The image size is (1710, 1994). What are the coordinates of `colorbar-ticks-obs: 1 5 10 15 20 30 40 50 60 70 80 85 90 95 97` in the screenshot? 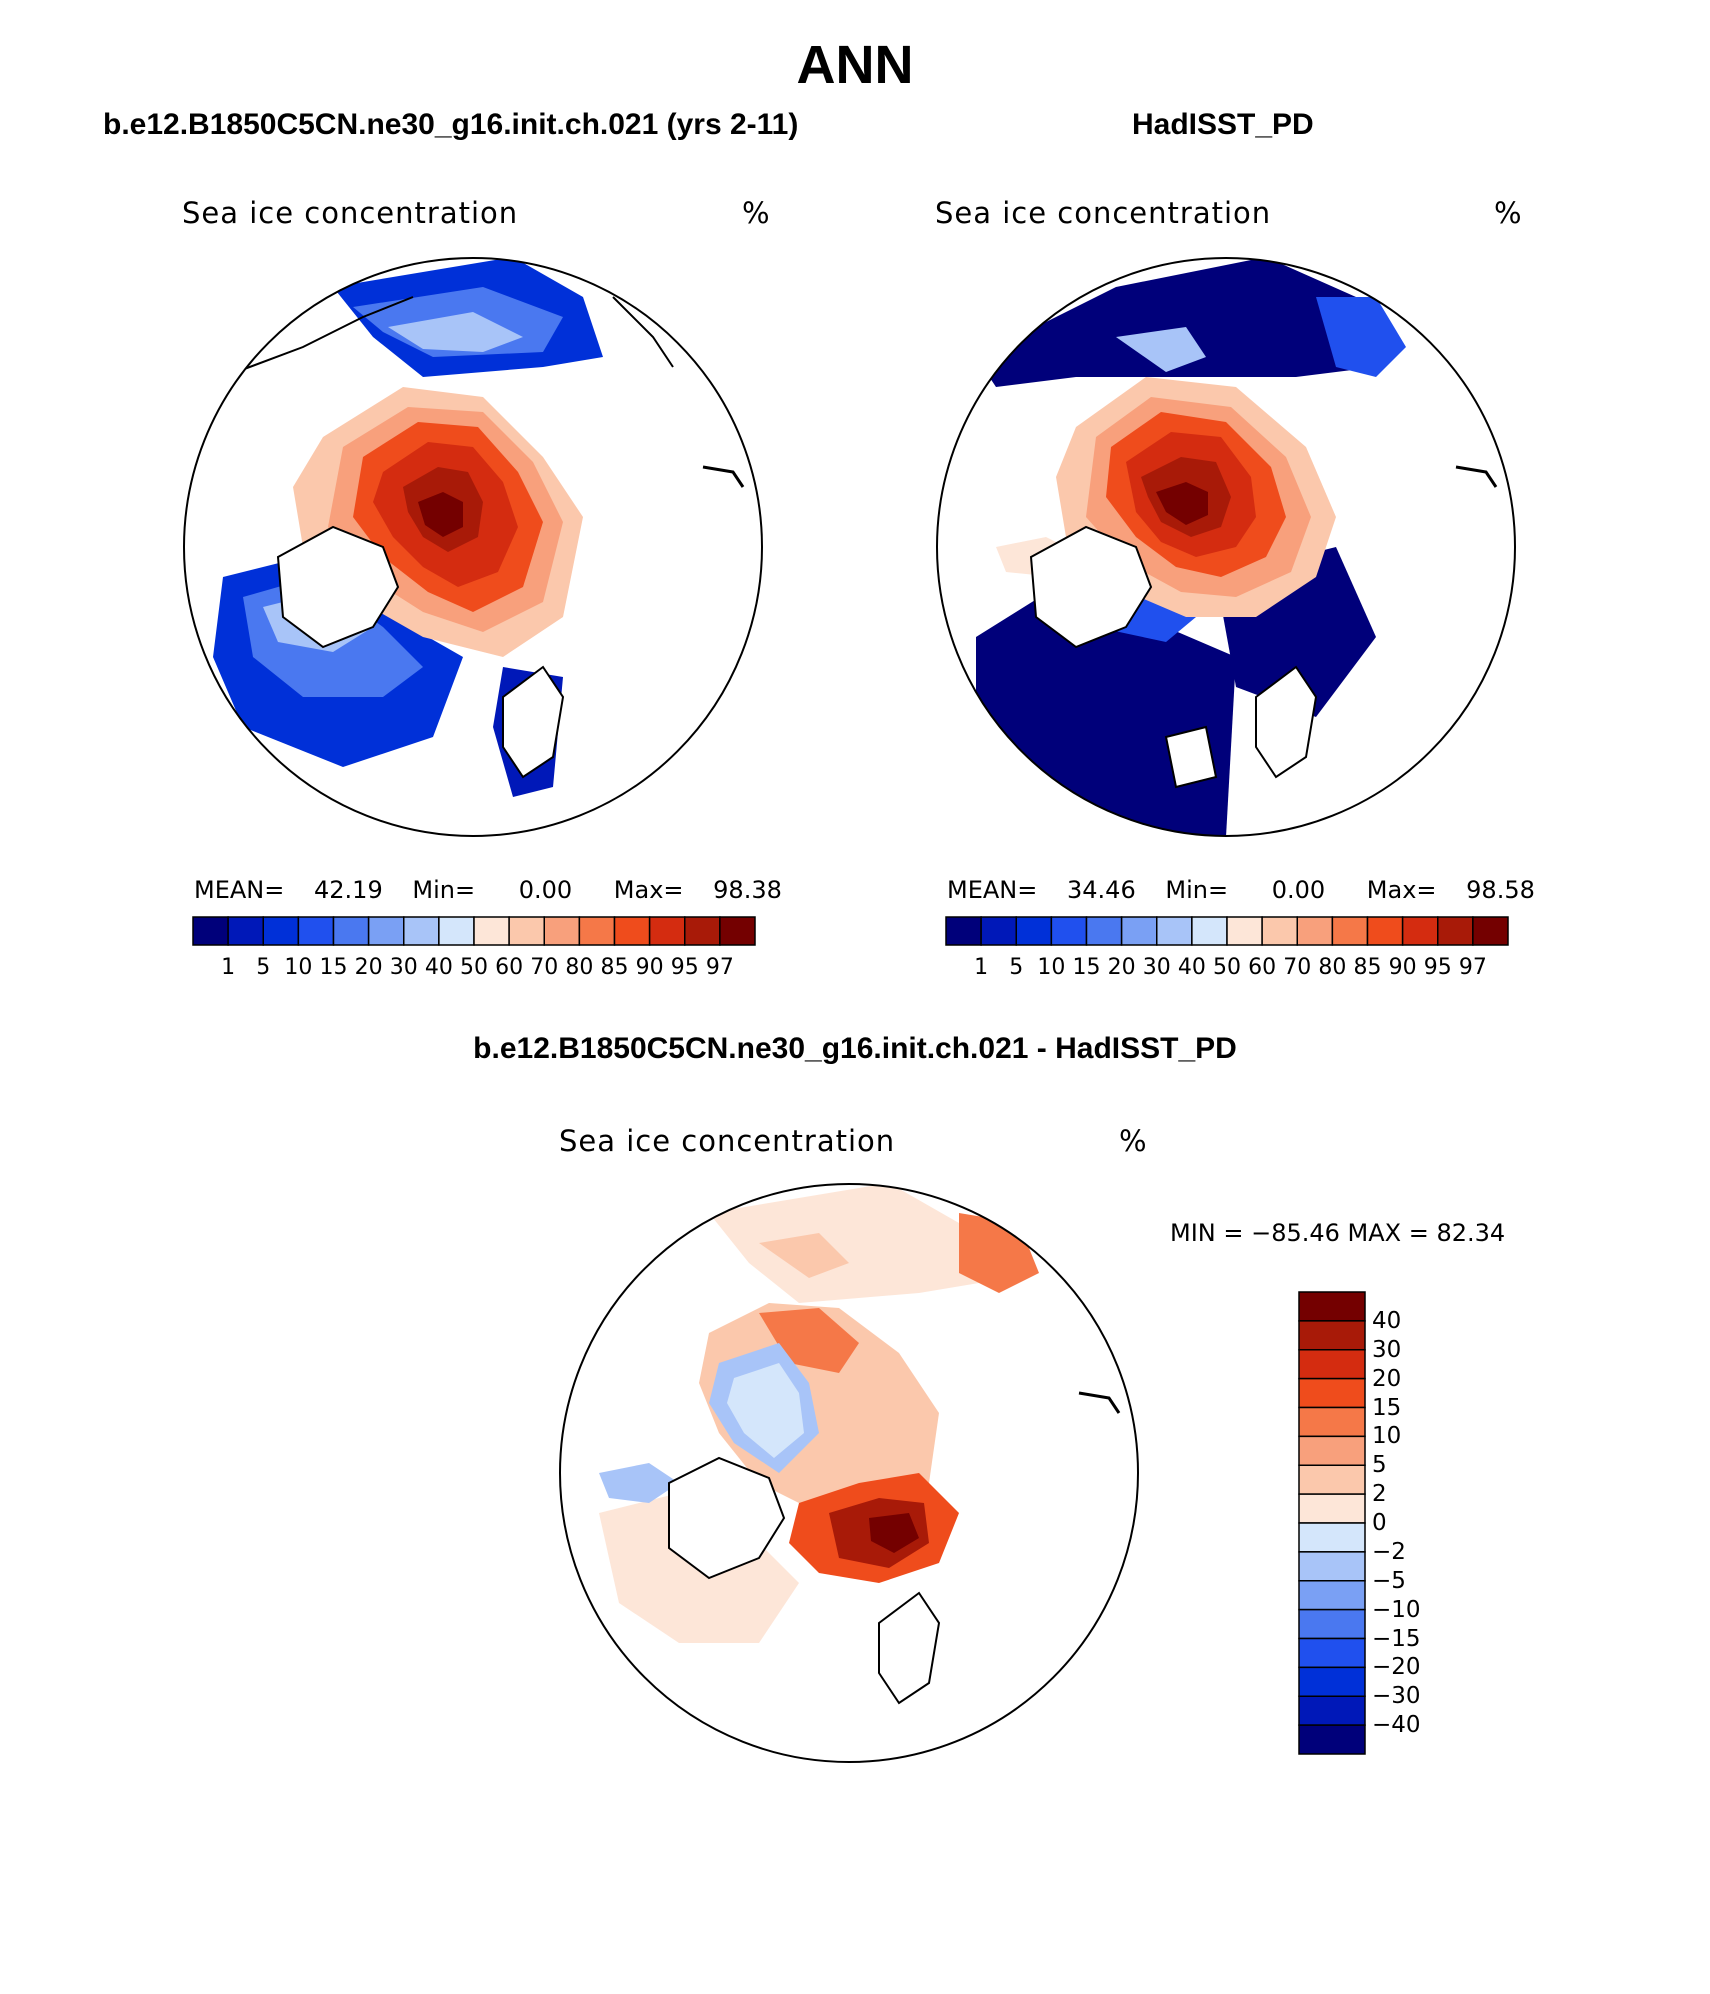 It's located at (1227, 968).